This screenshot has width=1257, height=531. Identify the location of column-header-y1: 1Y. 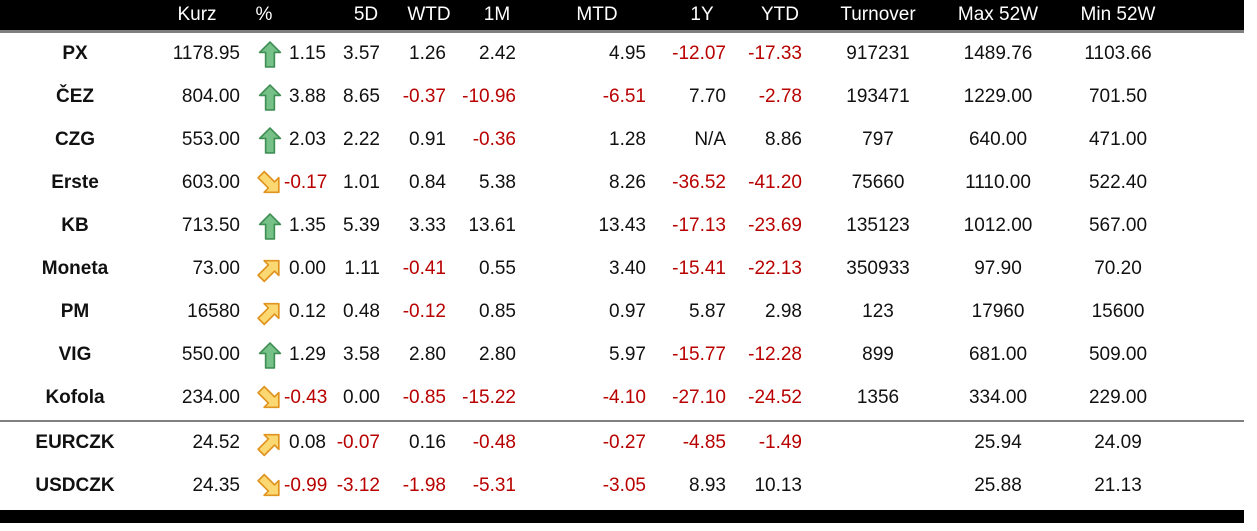
(702, 16).